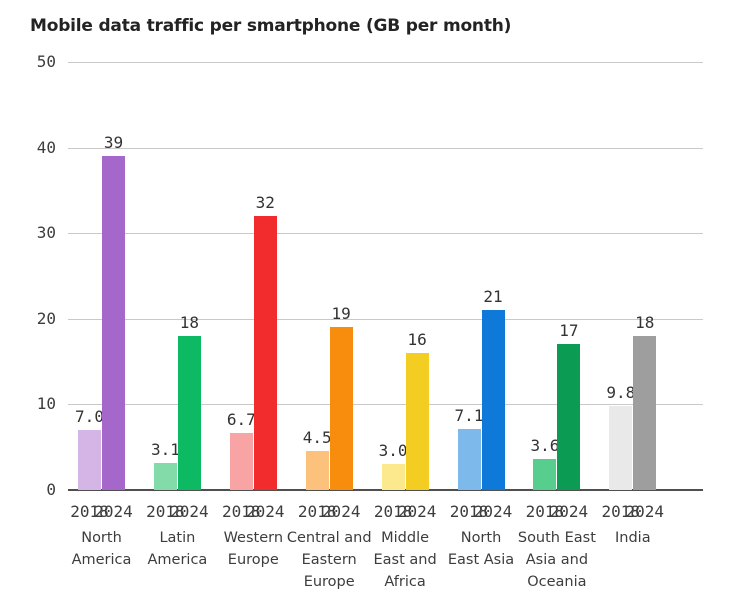 The height and width of the screenshot is (600, 750). What do you see at coordinates (493, 297) in the screenshot?
I see `bar-value-label: 21` at bounding box center [493, 297].